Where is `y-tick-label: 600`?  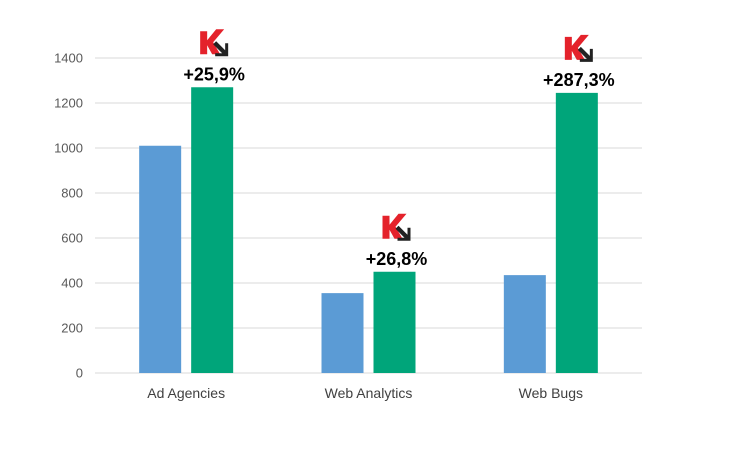
y-tick-label: 600 is located at coordinates (72, 238).